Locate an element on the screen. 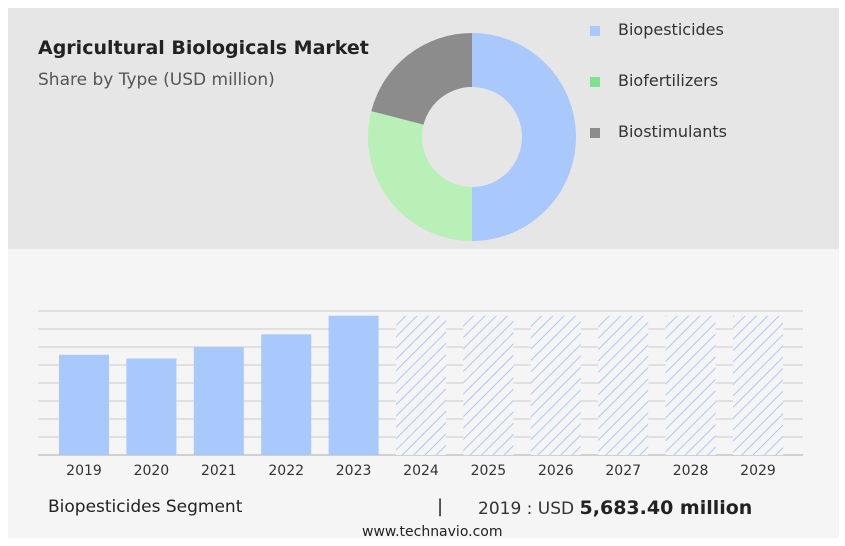  legend-label: Biopesticides is located at coordinates (671, 29).